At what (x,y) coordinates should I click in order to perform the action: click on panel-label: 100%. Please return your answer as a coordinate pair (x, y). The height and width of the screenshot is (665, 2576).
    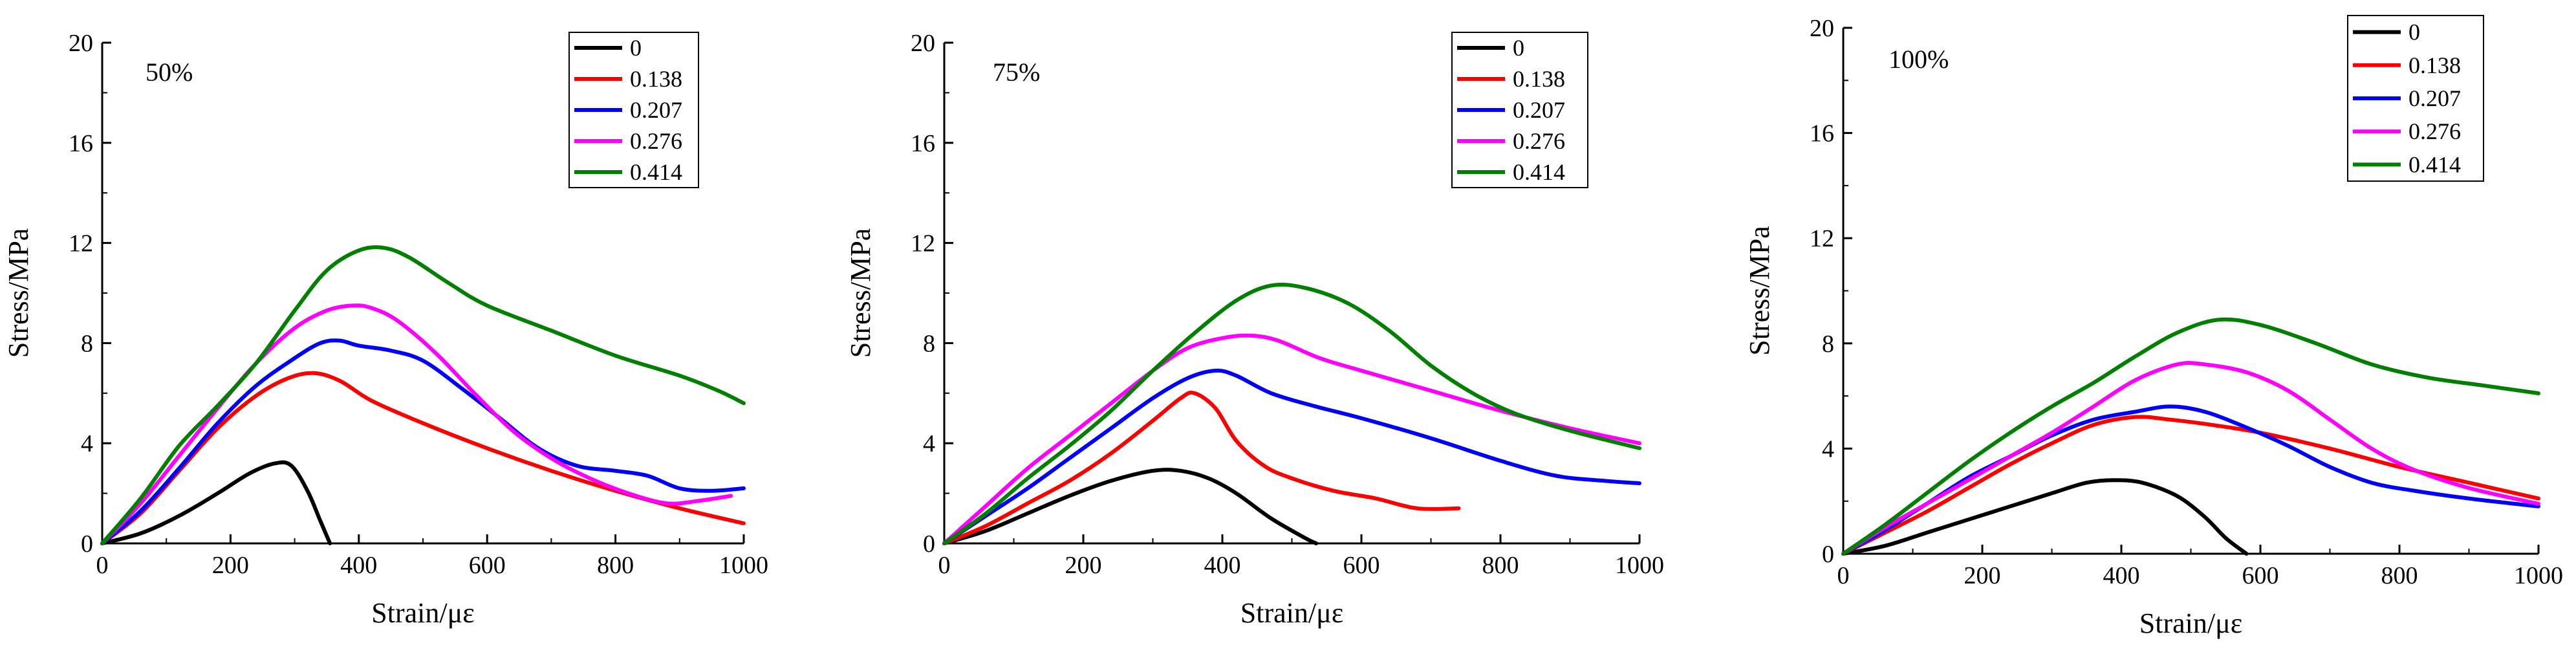
    Looking at the image, I should click on (1919, 60).